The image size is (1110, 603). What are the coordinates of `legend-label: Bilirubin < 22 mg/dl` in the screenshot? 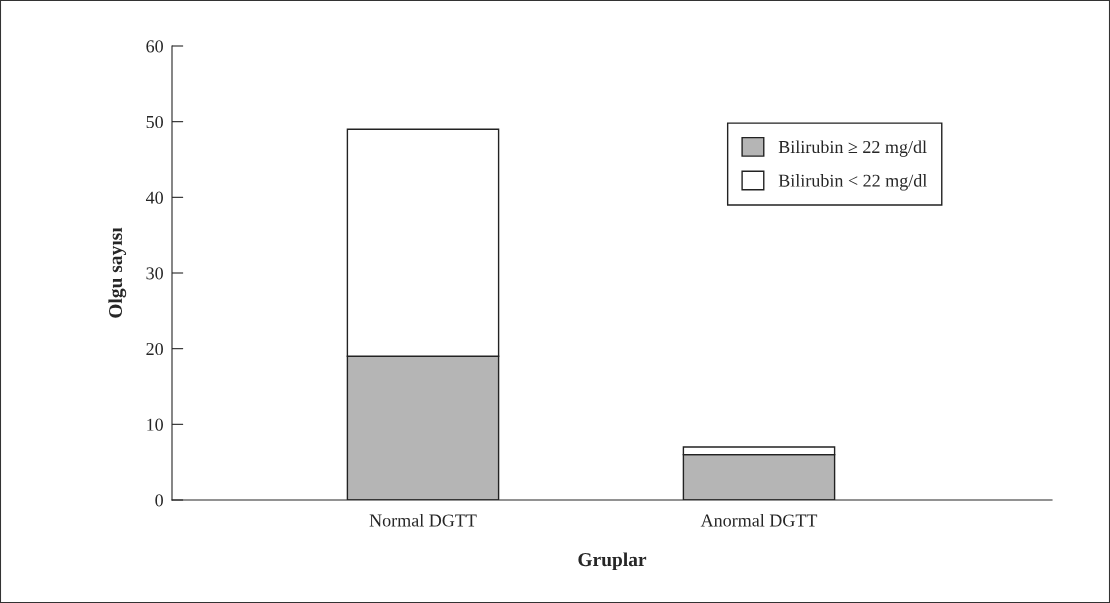 It's located at (852, 182).